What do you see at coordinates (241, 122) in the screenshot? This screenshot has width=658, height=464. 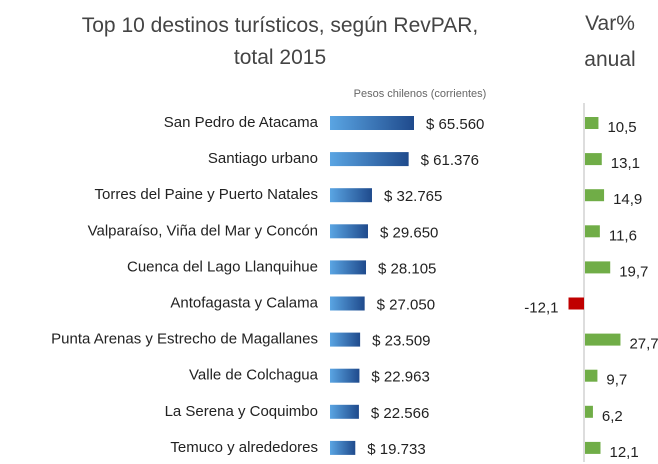 I see `category-label: San Pedro de Atacama` at bounding box center [241, 122].